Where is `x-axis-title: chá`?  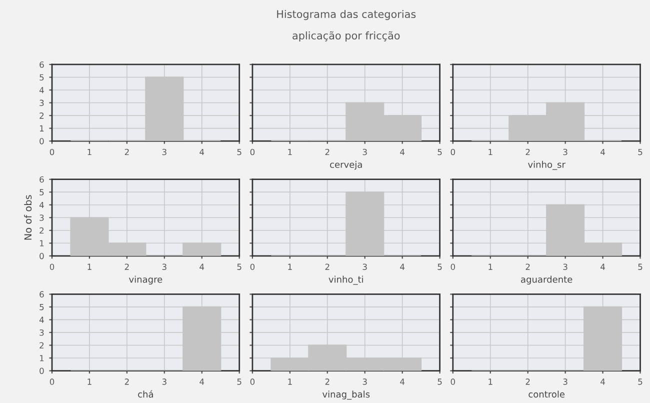 x-axis-title: chá is located at coordinates (145, 394).